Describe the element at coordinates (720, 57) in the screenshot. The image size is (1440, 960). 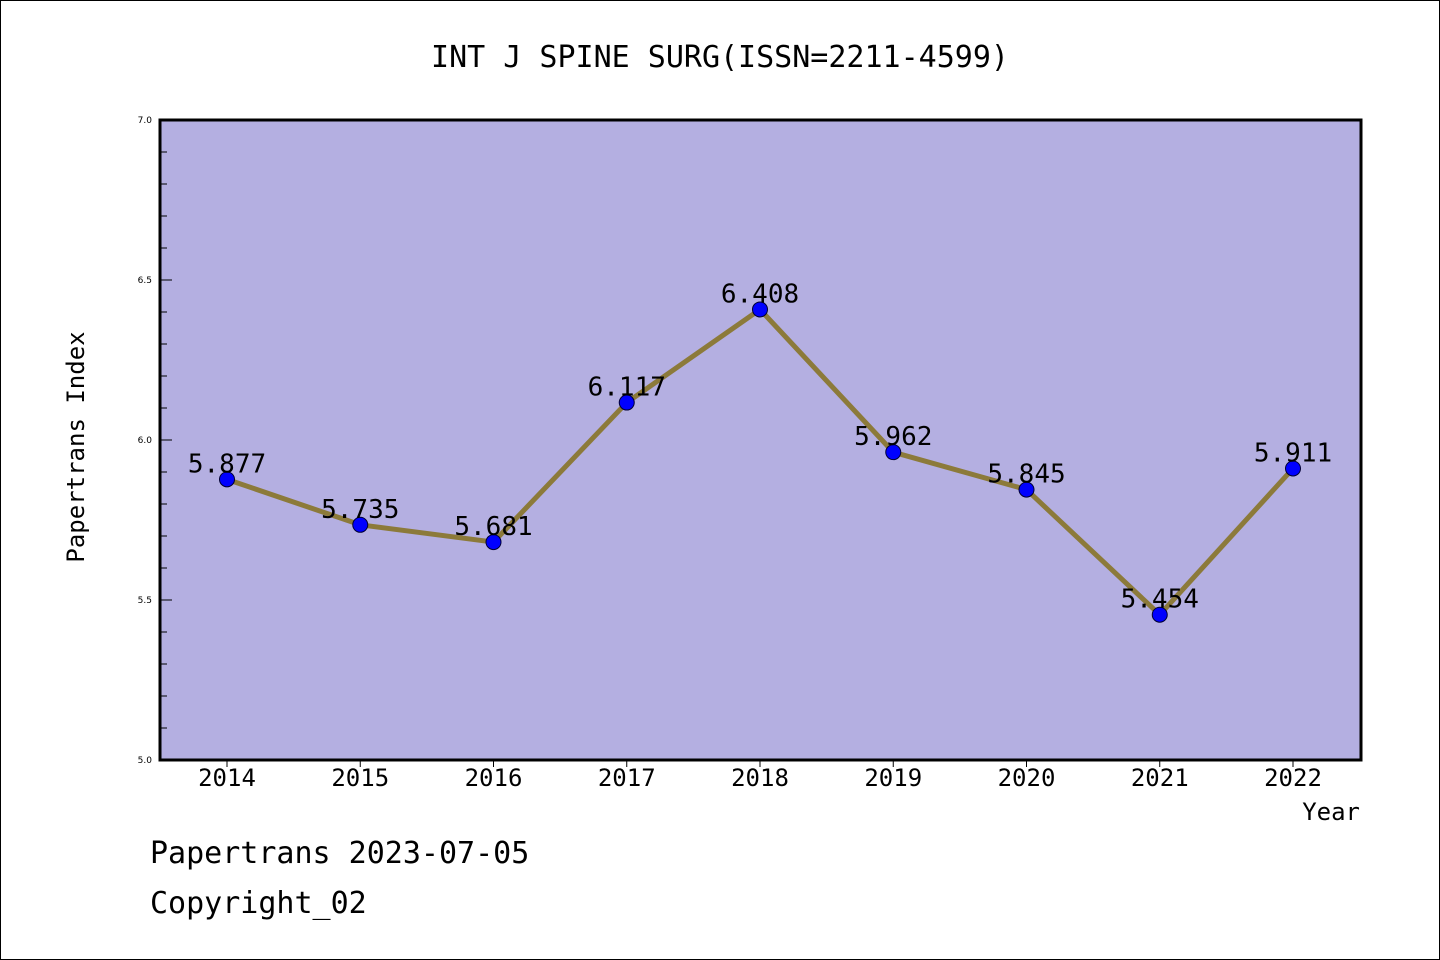
I see `chart-title: INT J SPINE SURG(ISSN=2211-4599)` at that location.